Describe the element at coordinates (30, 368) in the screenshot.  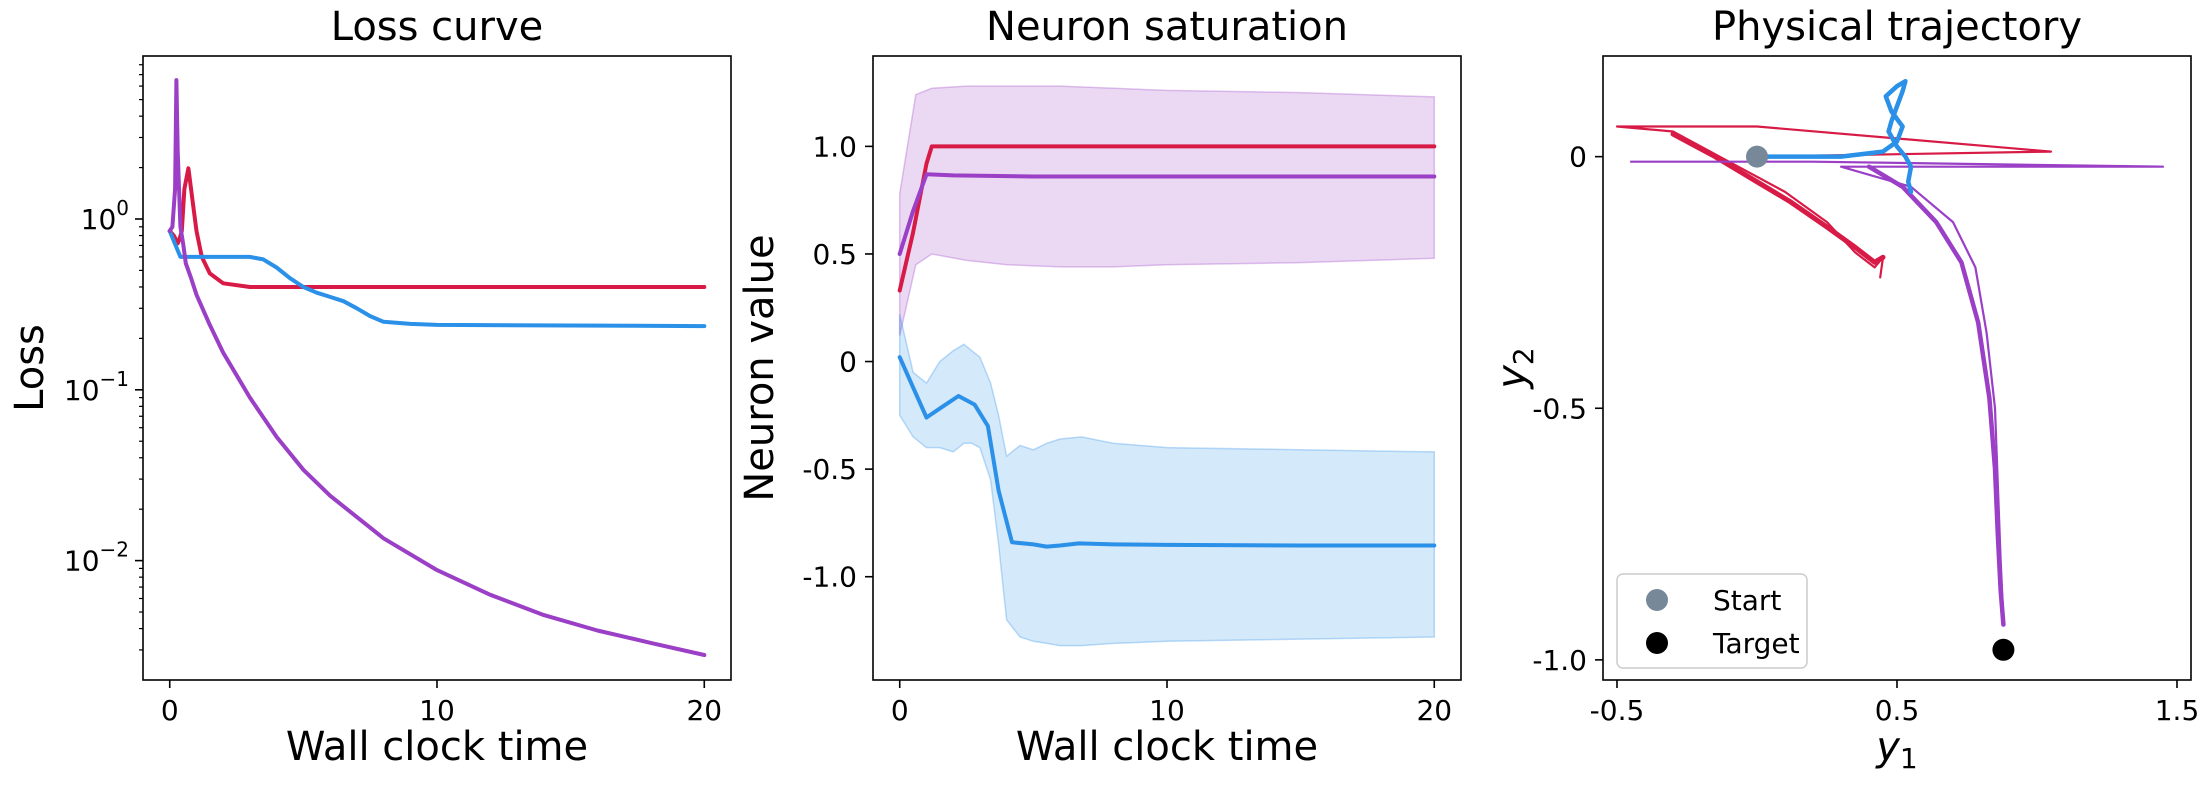
I see `y-axis-label: Loss` at that location.